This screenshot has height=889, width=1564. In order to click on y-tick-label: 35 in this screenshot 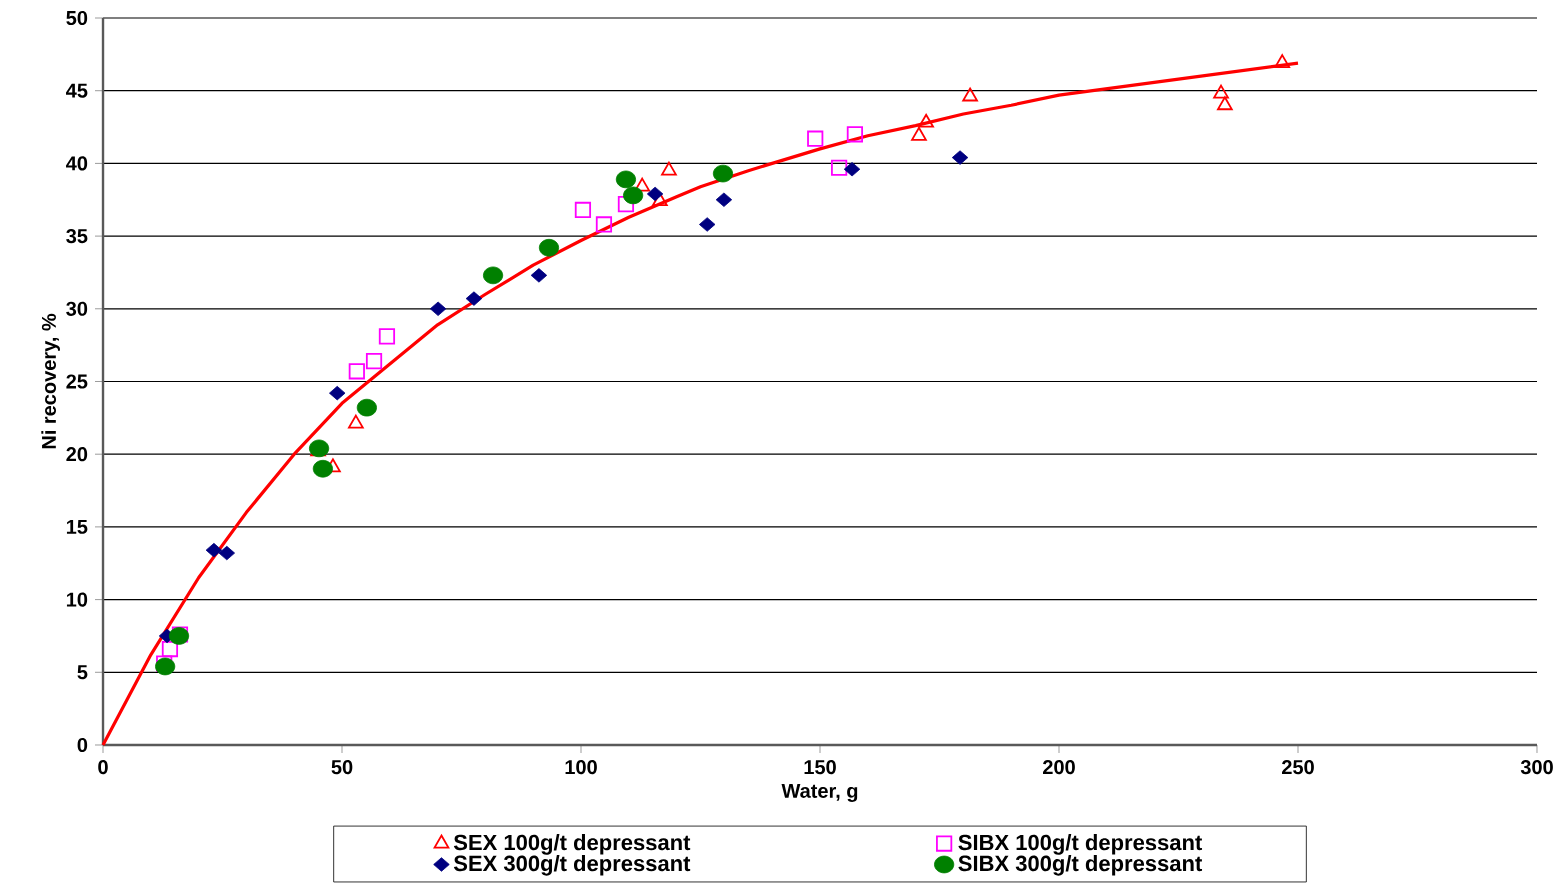, I will do `click(77, 236)`.